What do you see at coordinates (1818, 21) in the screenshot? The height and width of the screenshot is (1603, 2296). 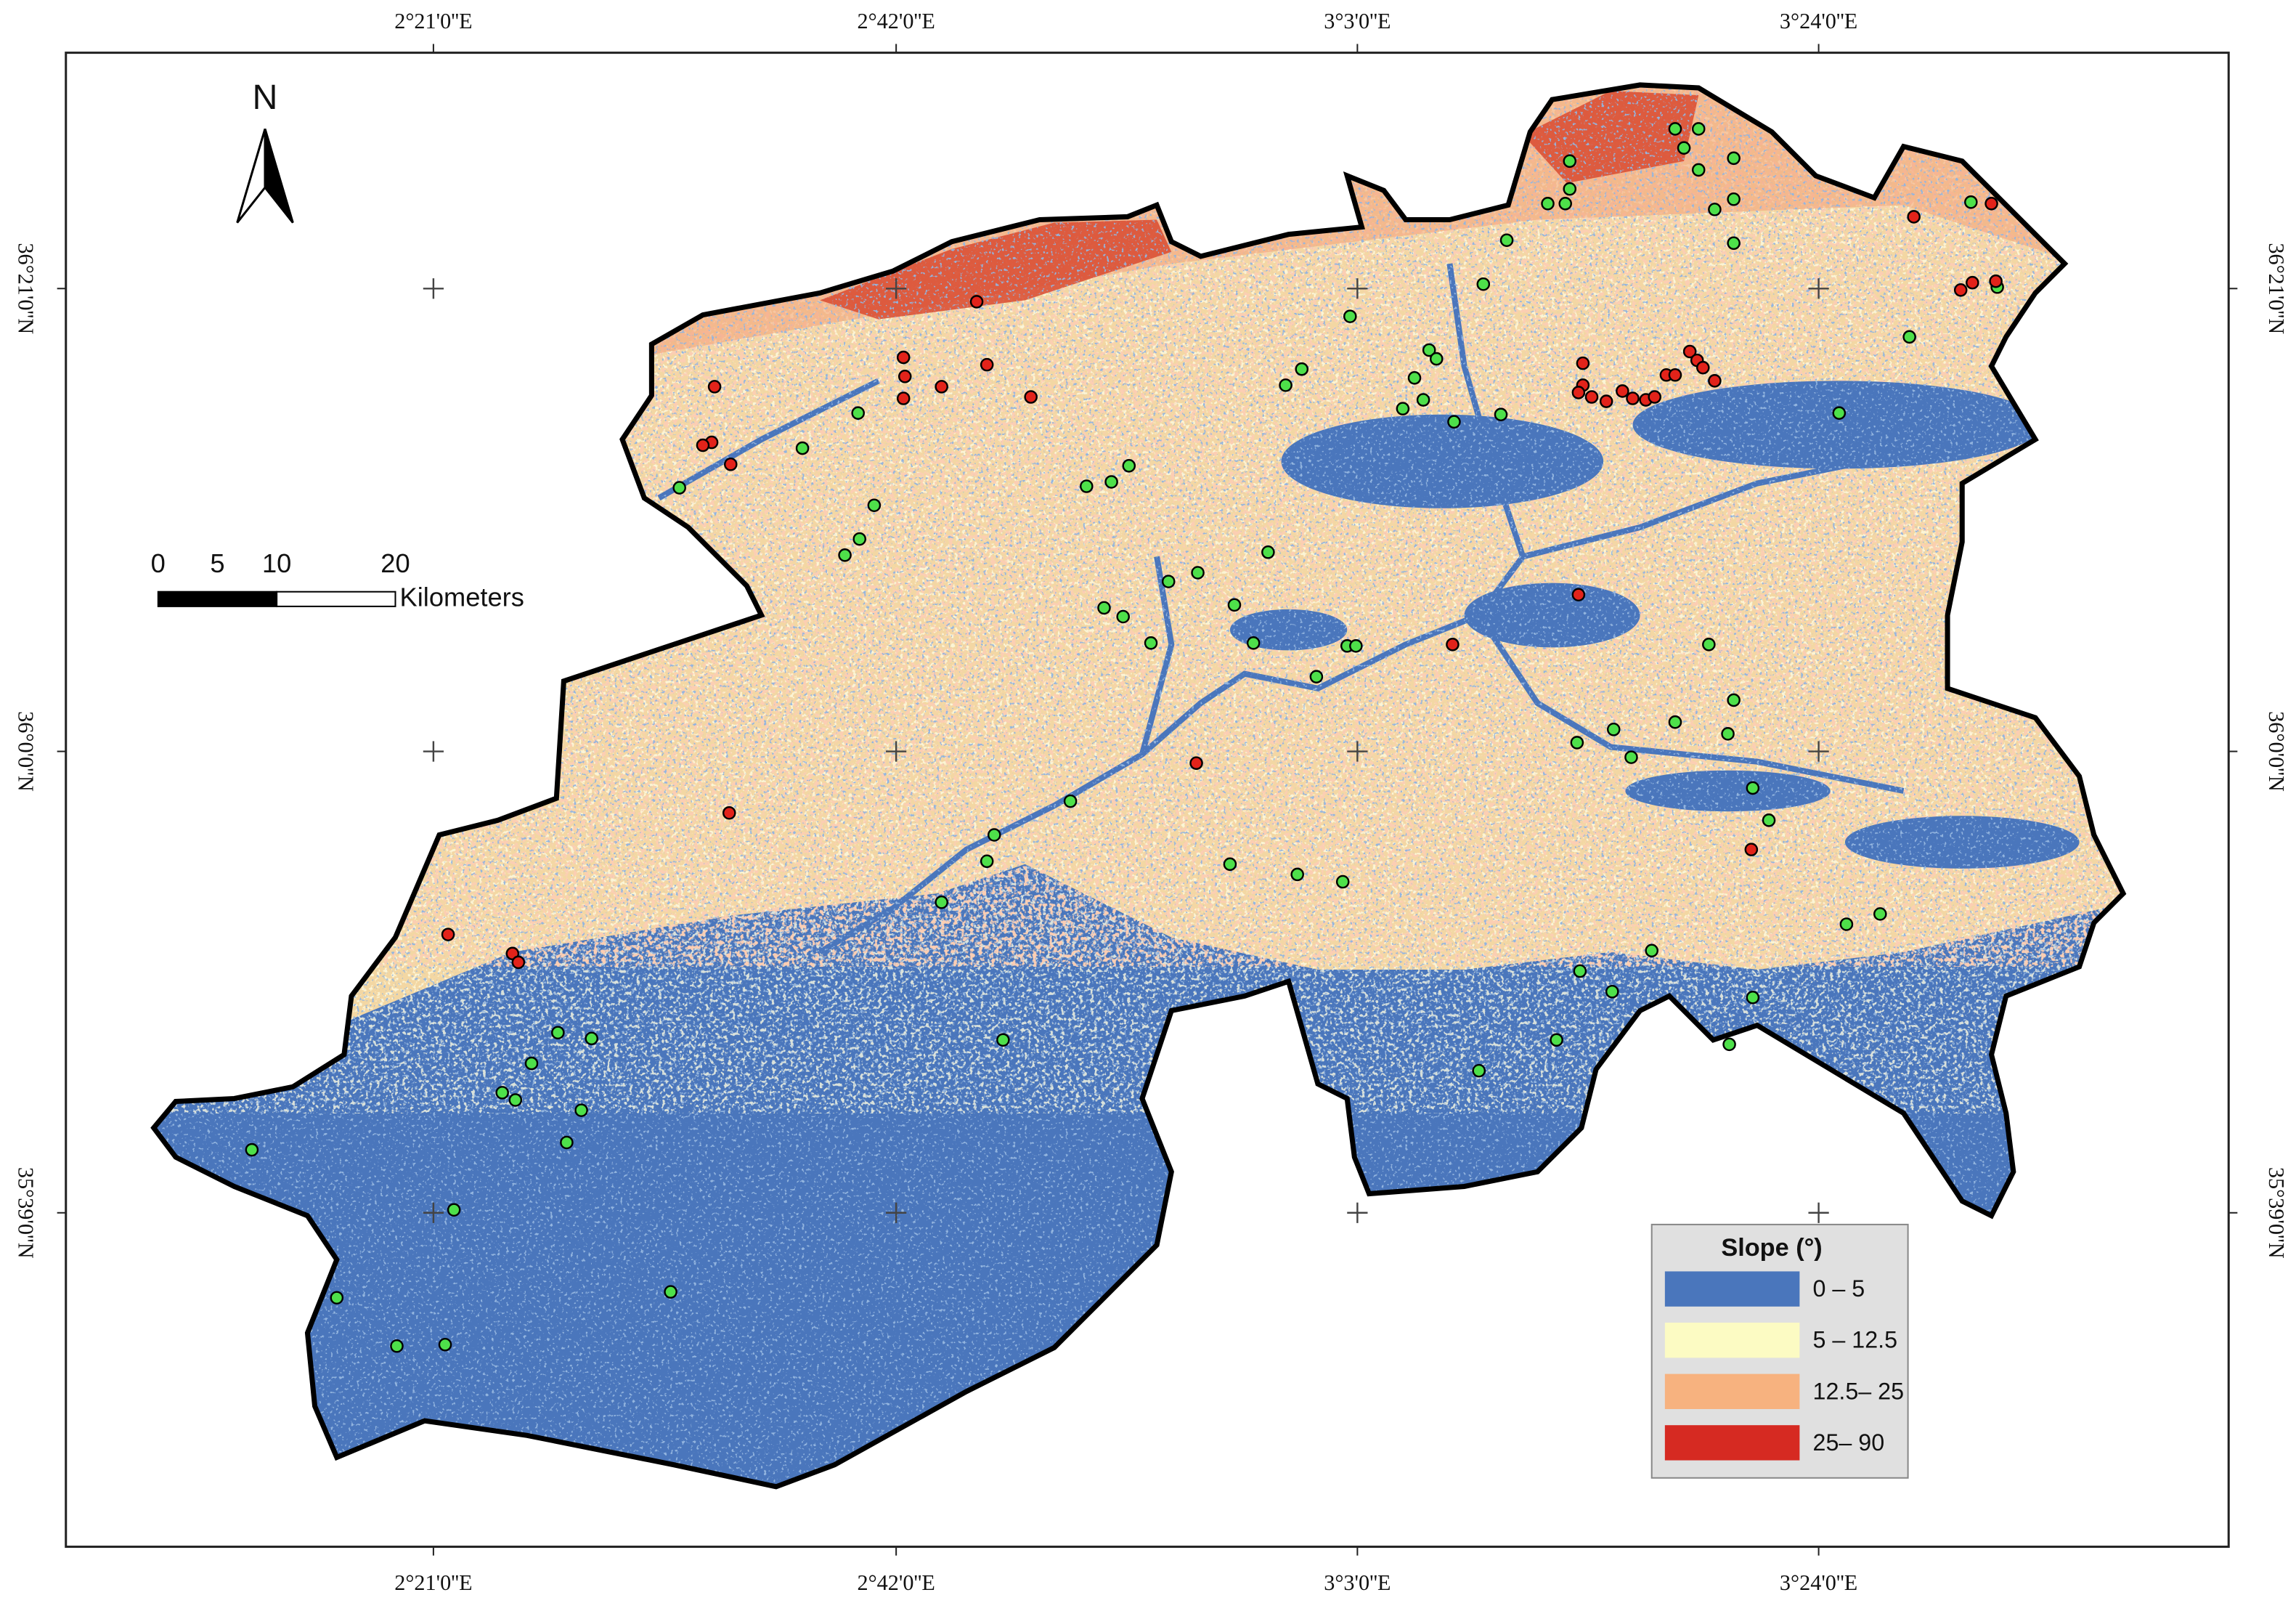 I see `longitude-label: 3°24'0''E` at bounding box center [1818, 21].